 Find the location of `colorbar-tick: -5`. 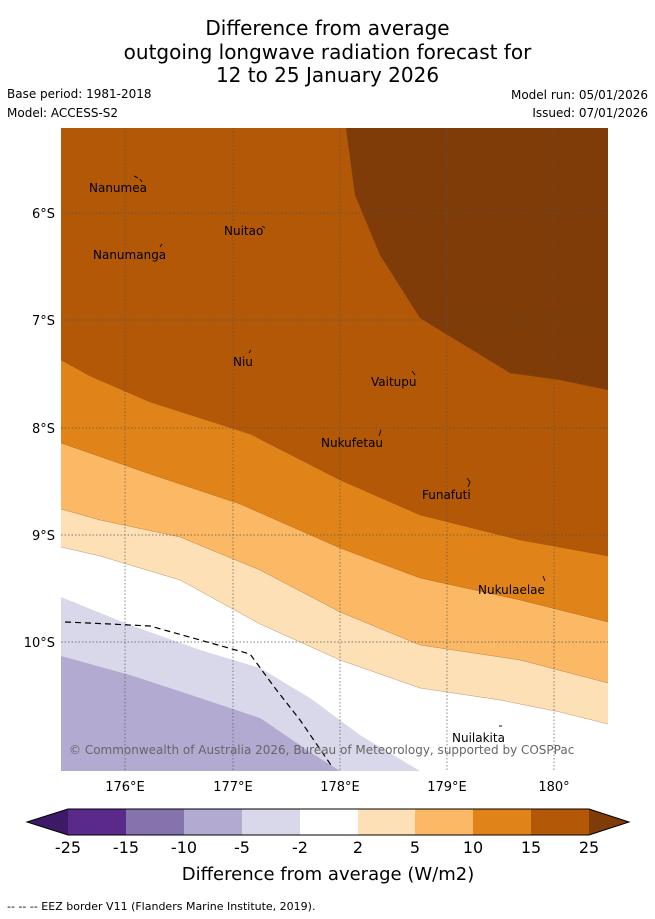

colorbar-tick: -5 is located at coordinates (242, 847).